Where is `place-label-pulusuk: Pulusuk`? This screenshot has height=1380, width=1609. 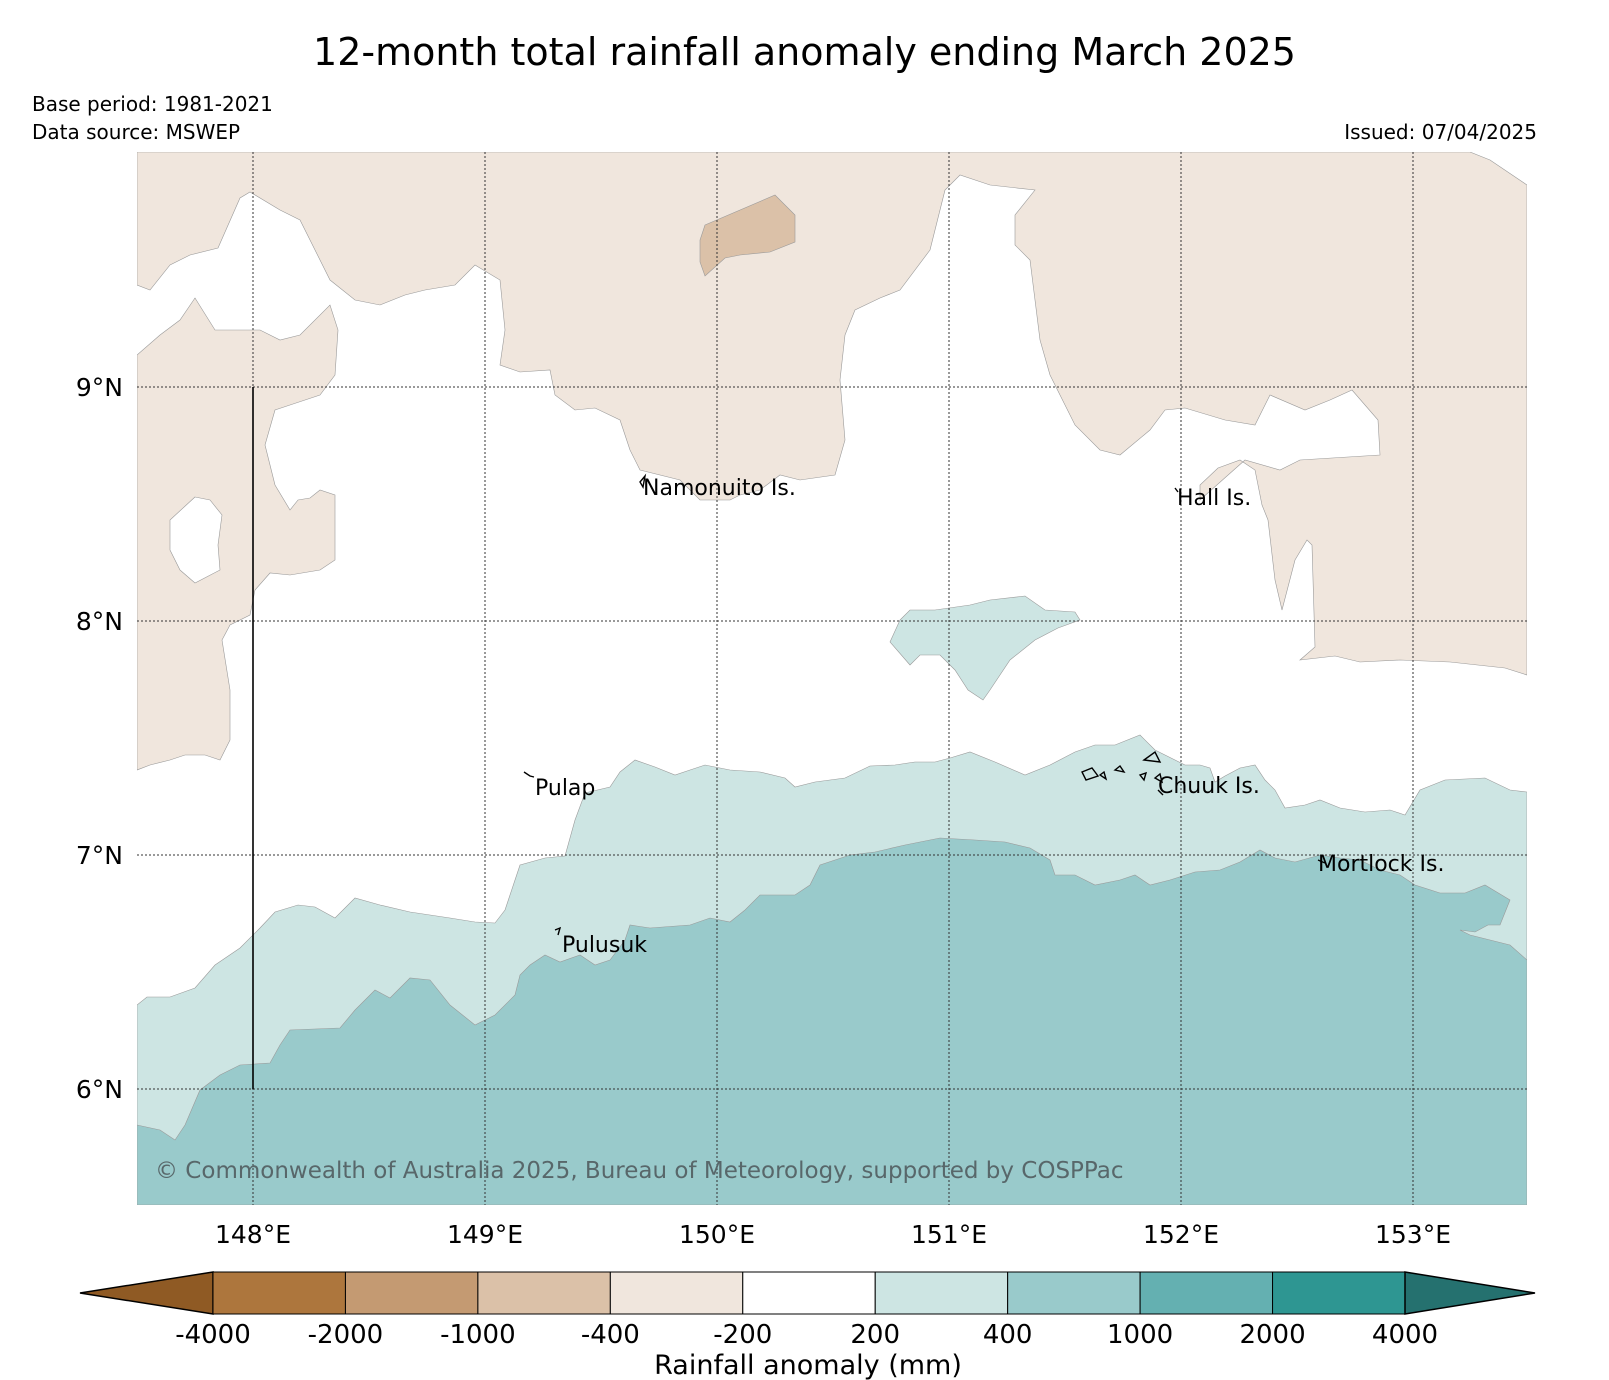 place-label-pulusuk: Pulusuk is located at coordinates (604, 945).